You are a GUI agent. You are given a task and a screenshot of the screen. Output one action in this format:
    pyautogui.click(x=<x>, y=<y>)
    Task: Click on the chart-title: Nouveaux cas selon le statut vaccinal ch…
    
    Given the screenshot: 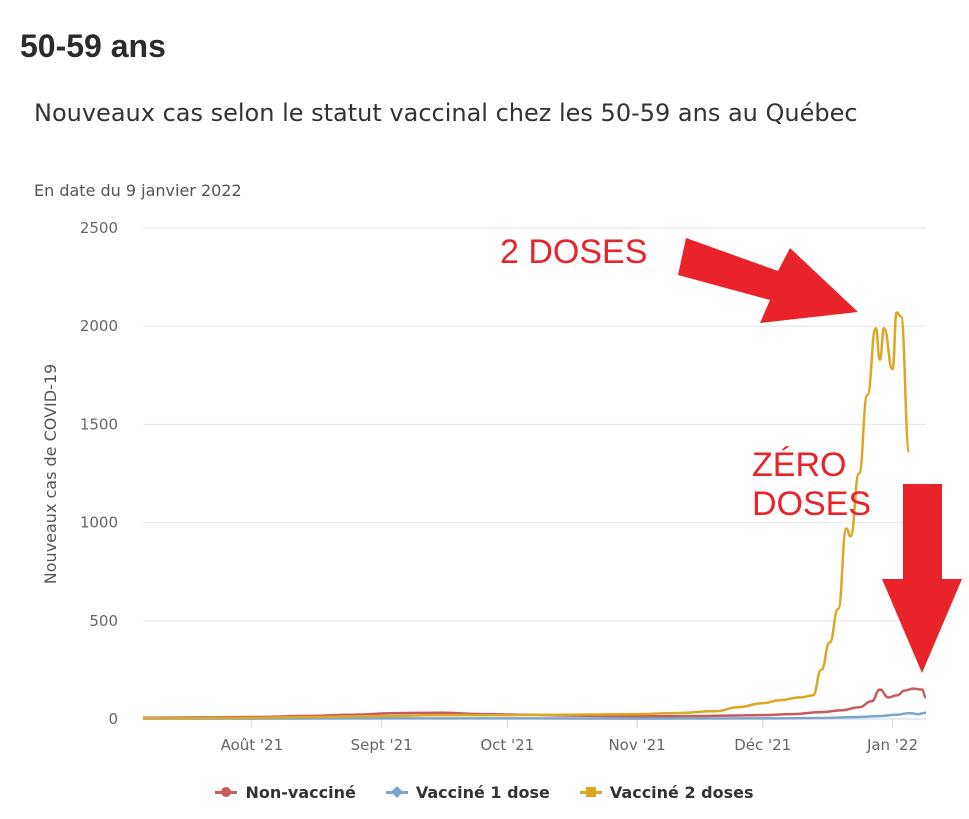 What is the action you would take?
    pyautogui.click(x=446, y=113)
    